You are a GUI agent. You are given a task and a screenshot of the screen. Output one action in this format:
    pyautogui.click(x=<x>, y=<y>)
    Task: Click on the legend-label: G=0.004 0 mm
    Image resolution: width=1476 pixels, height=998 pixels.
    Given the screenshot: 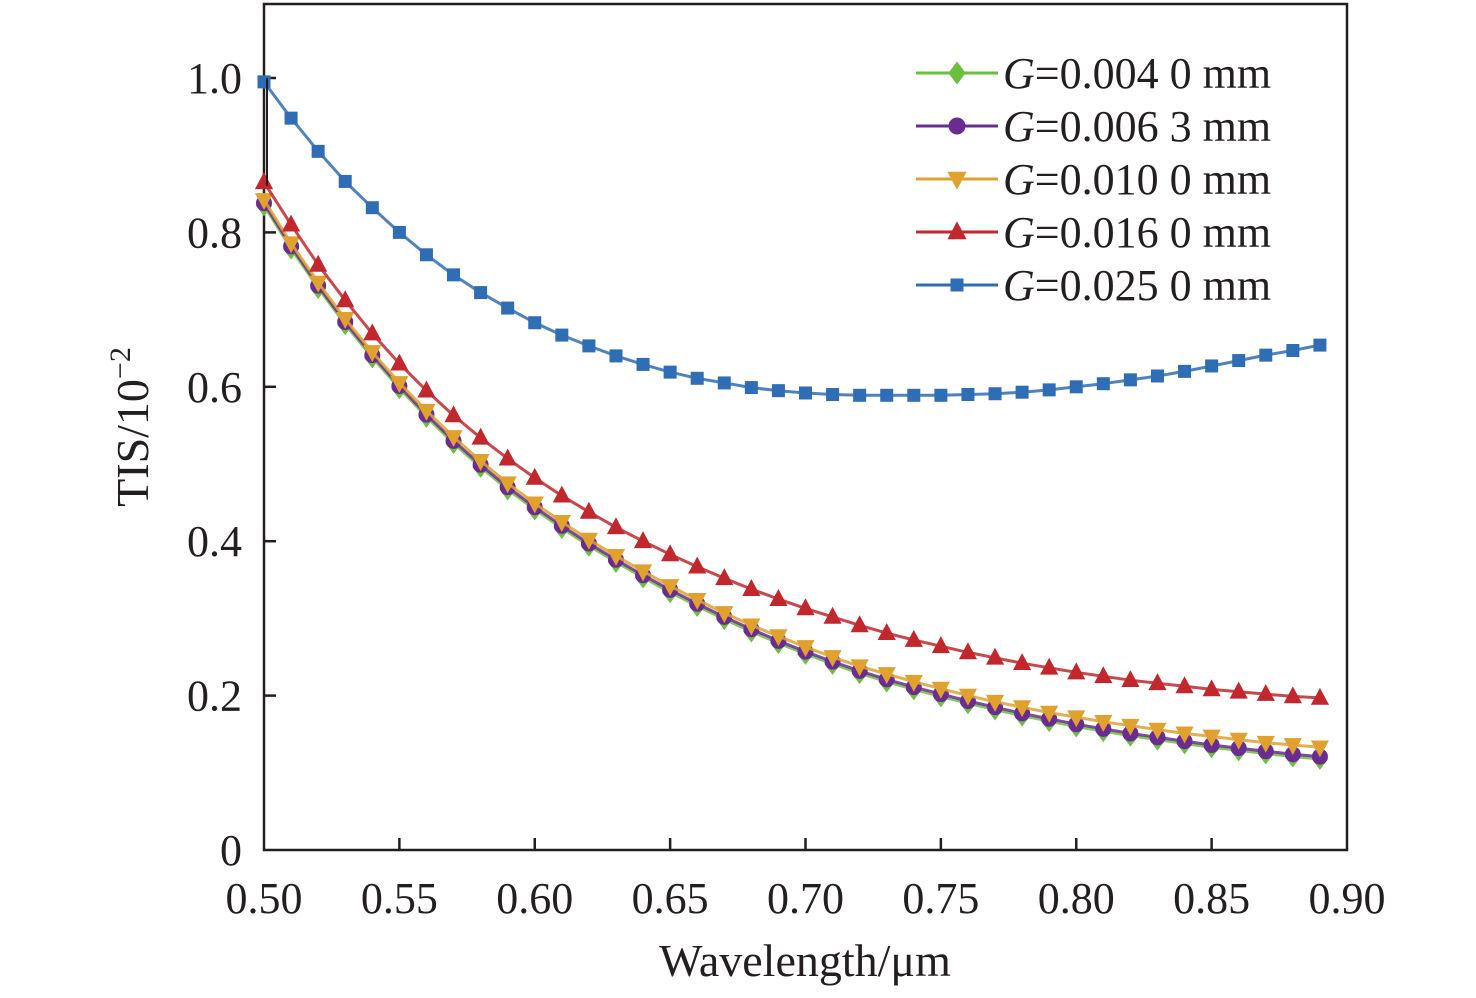 What is the action you would take?
    pyautogui.click(x=1137, y=73)
    